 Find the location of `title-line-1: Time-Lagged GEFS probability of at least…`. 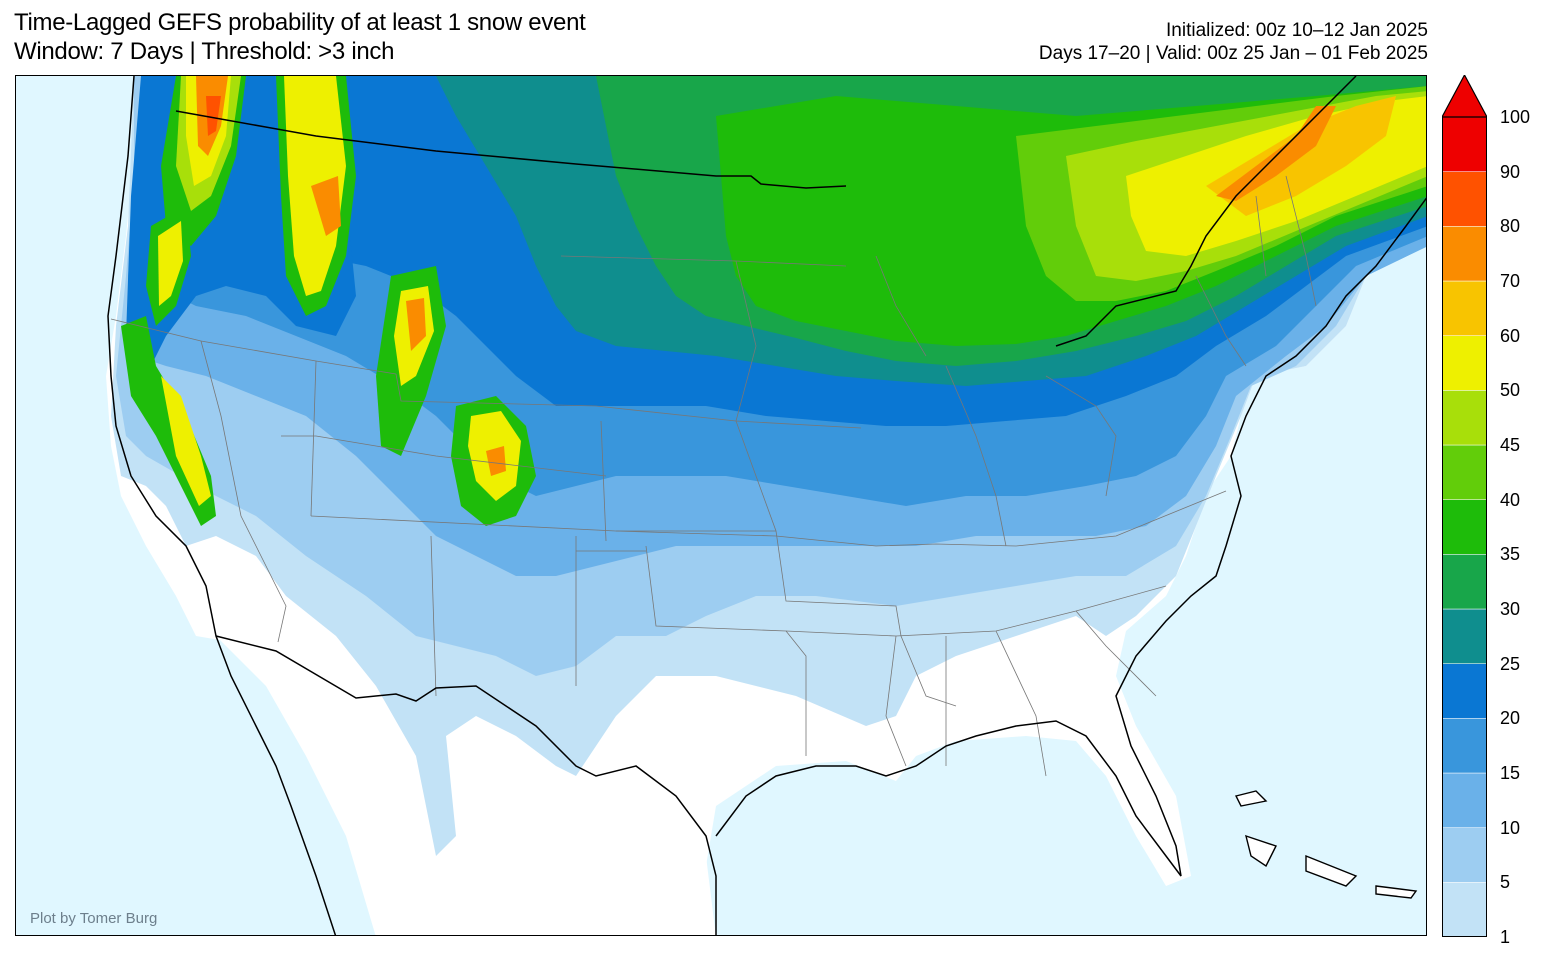

title-line-1: Time-Lagged GEFS probability of at least… is located at coordinates (300, 22).